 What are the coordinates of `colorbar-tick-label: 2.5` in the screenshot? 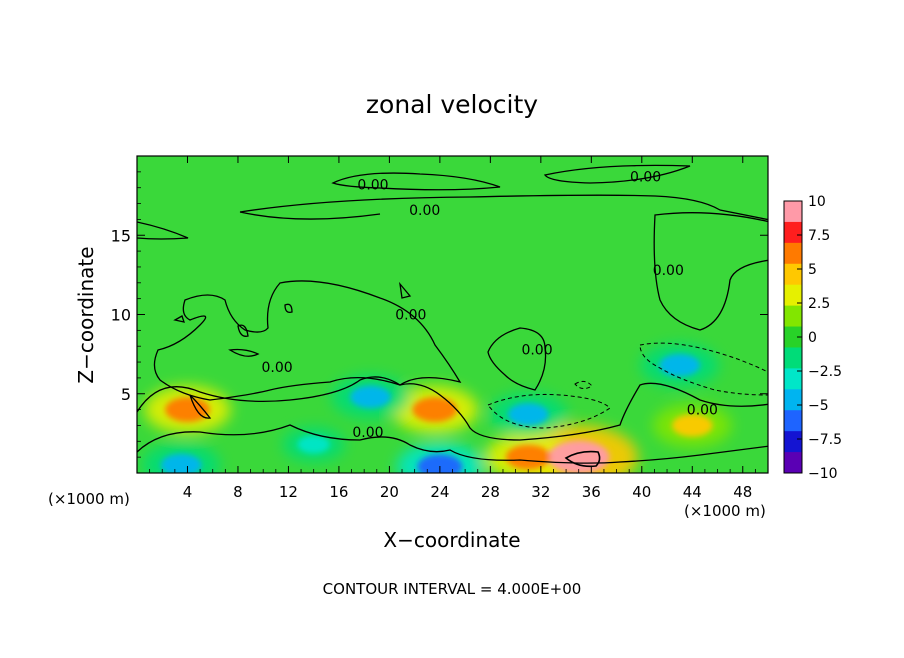 It's located at (819, 304).